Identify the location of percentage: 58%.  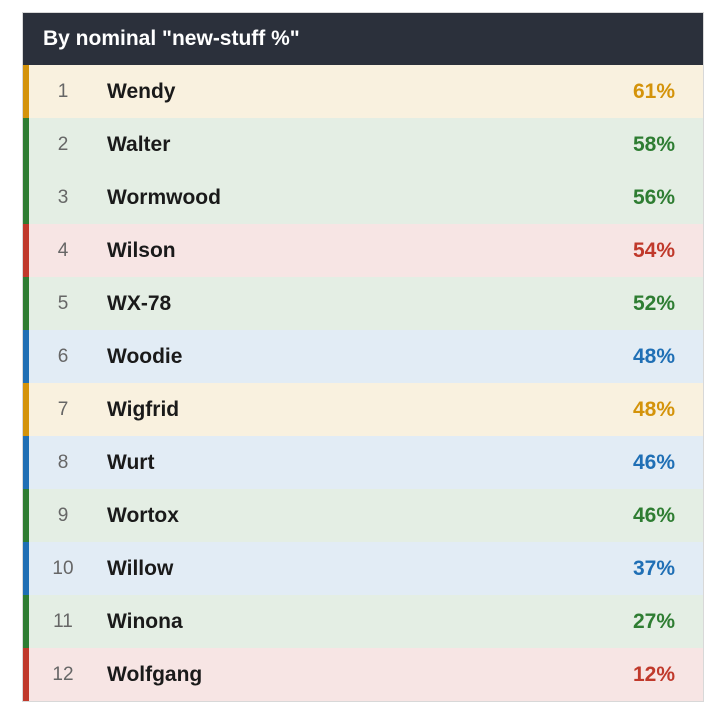
(653, 144).